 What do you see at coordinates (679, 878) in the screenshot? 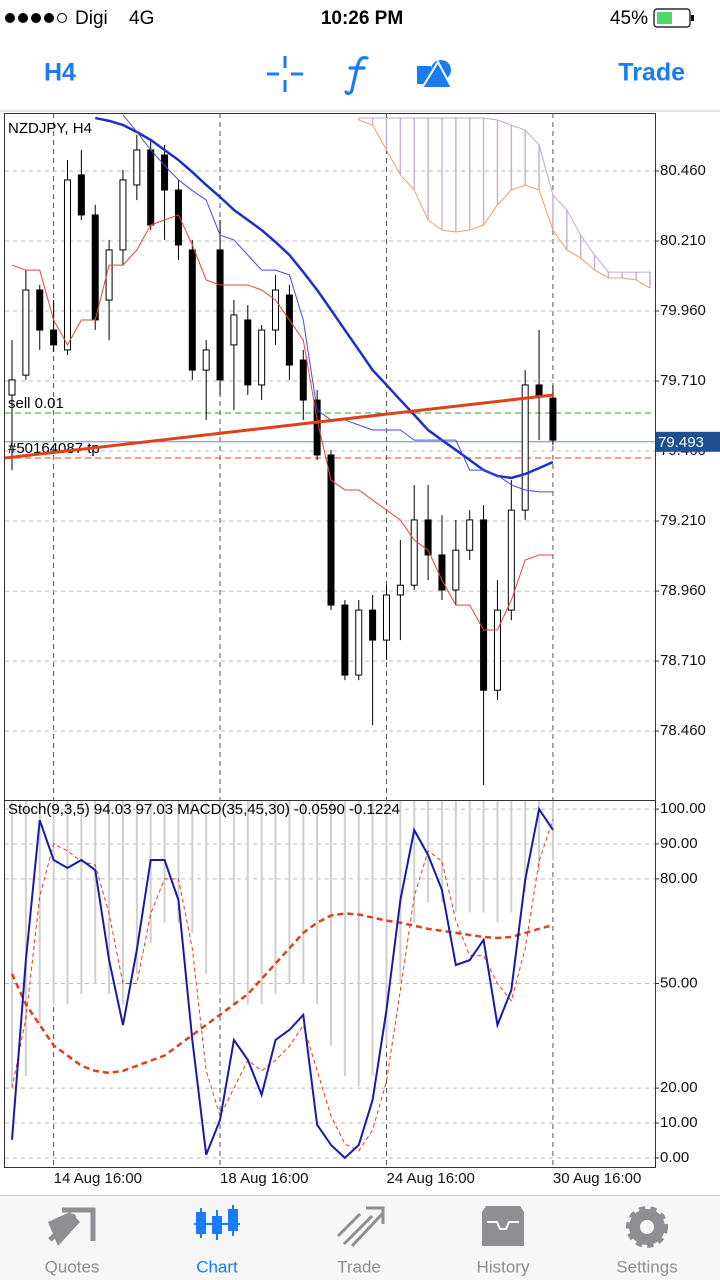
I see `y-tick-label: 80.00` at bounding box center [679, 878].